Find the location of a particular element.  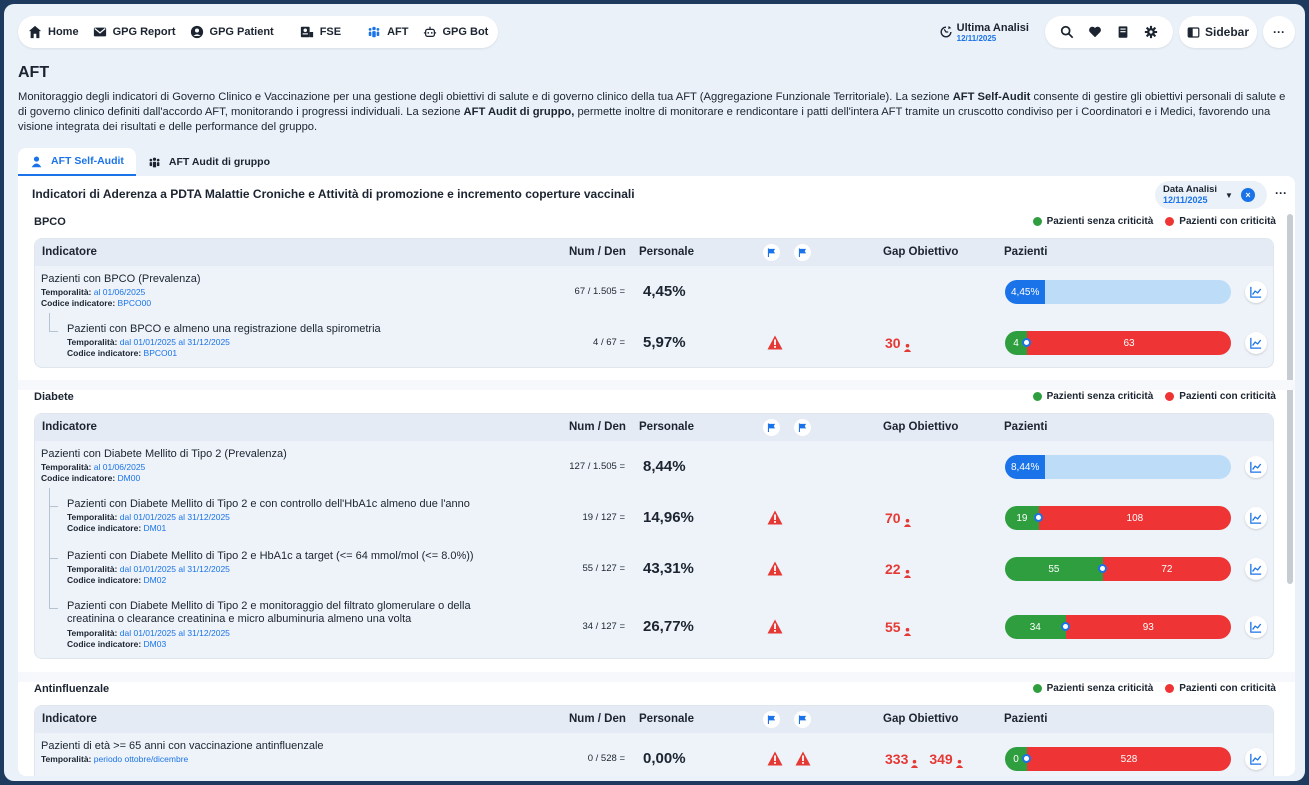

codice-value: DM01 is located at coordinates (155, 528).